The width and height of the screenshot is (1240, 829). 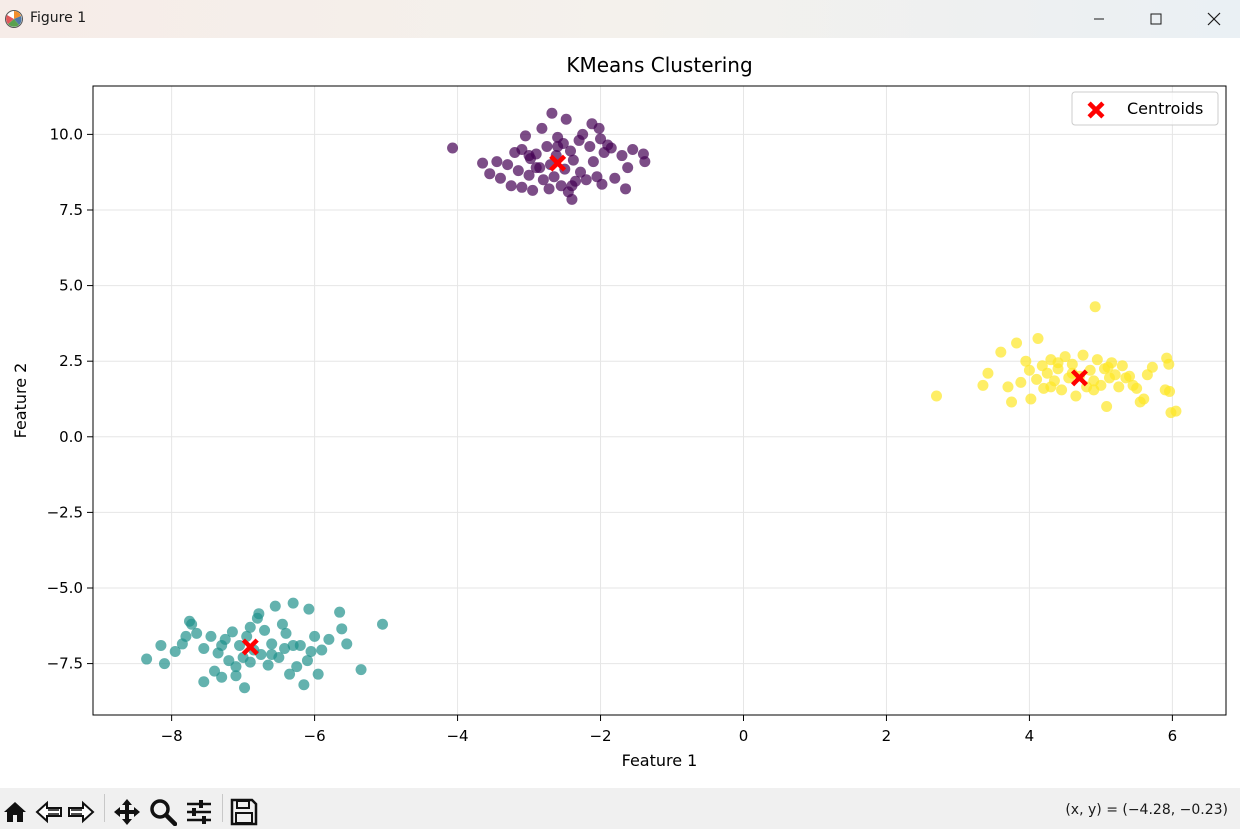 I want to click on save-button, so click(x=244, y=812).